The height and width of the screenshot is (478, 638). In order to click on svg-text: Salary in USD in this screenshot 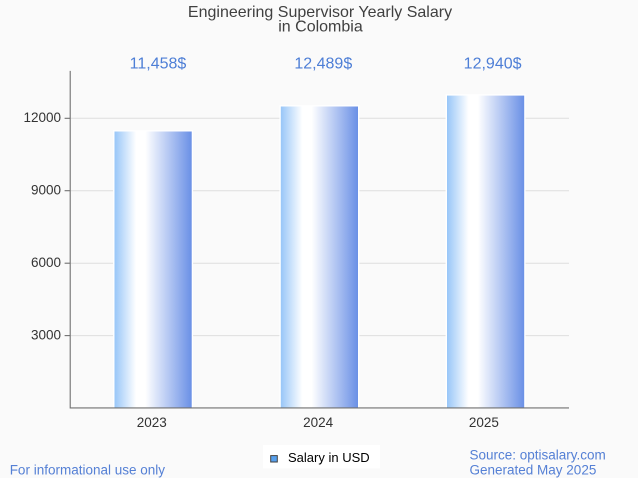, I will do `click(329, 457)`.